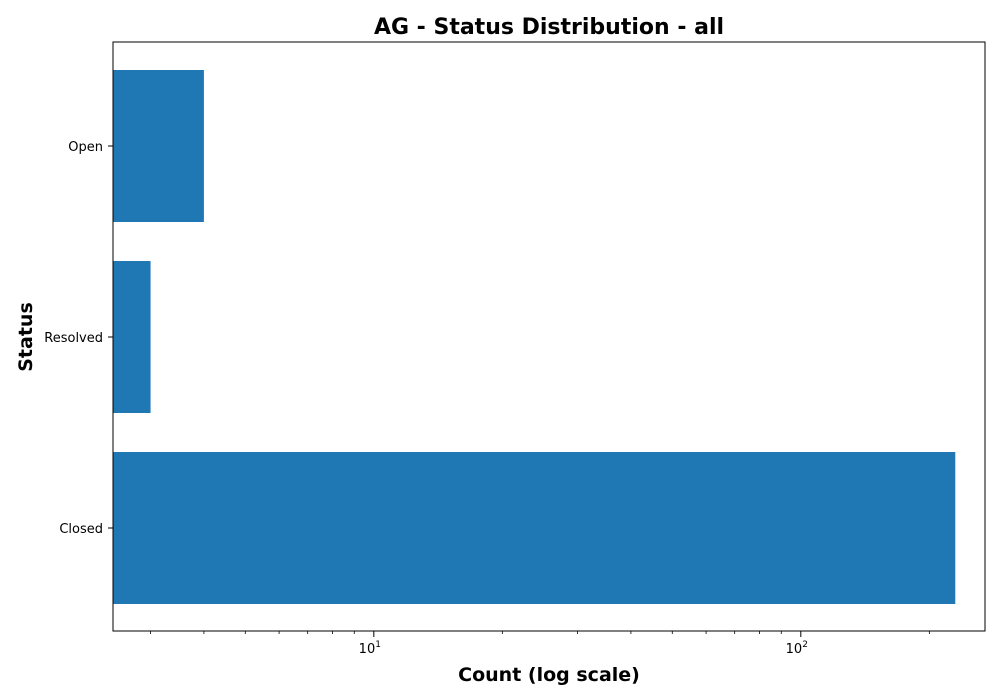 Image resolution: width=1000 pixels, height=700 pixels. Describe the element at coordinates (549, 675) in the screenshot. I see `x-axis-label: Count (log scale)` at that location.